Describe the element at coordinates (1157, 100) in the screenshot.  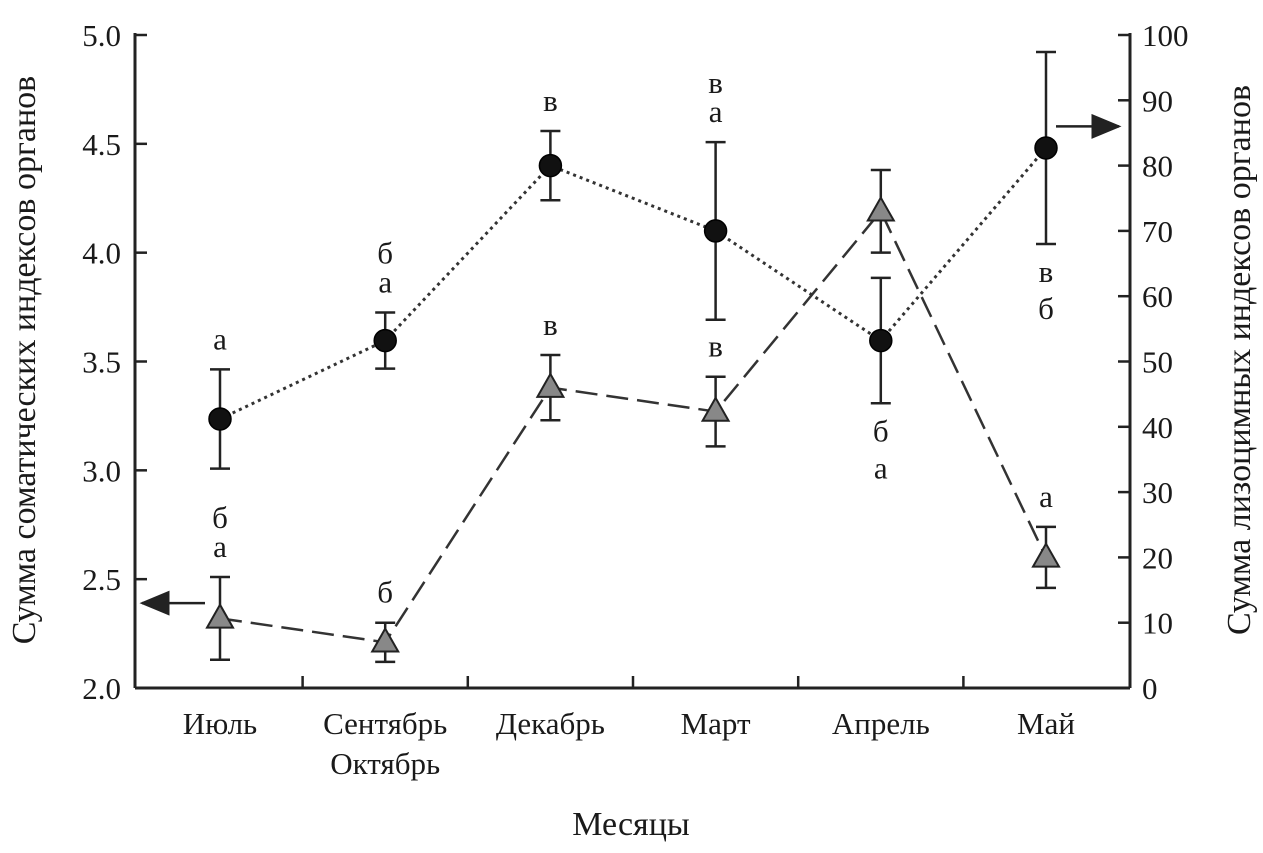
I see `y-tick-label-right: 90` at that location.